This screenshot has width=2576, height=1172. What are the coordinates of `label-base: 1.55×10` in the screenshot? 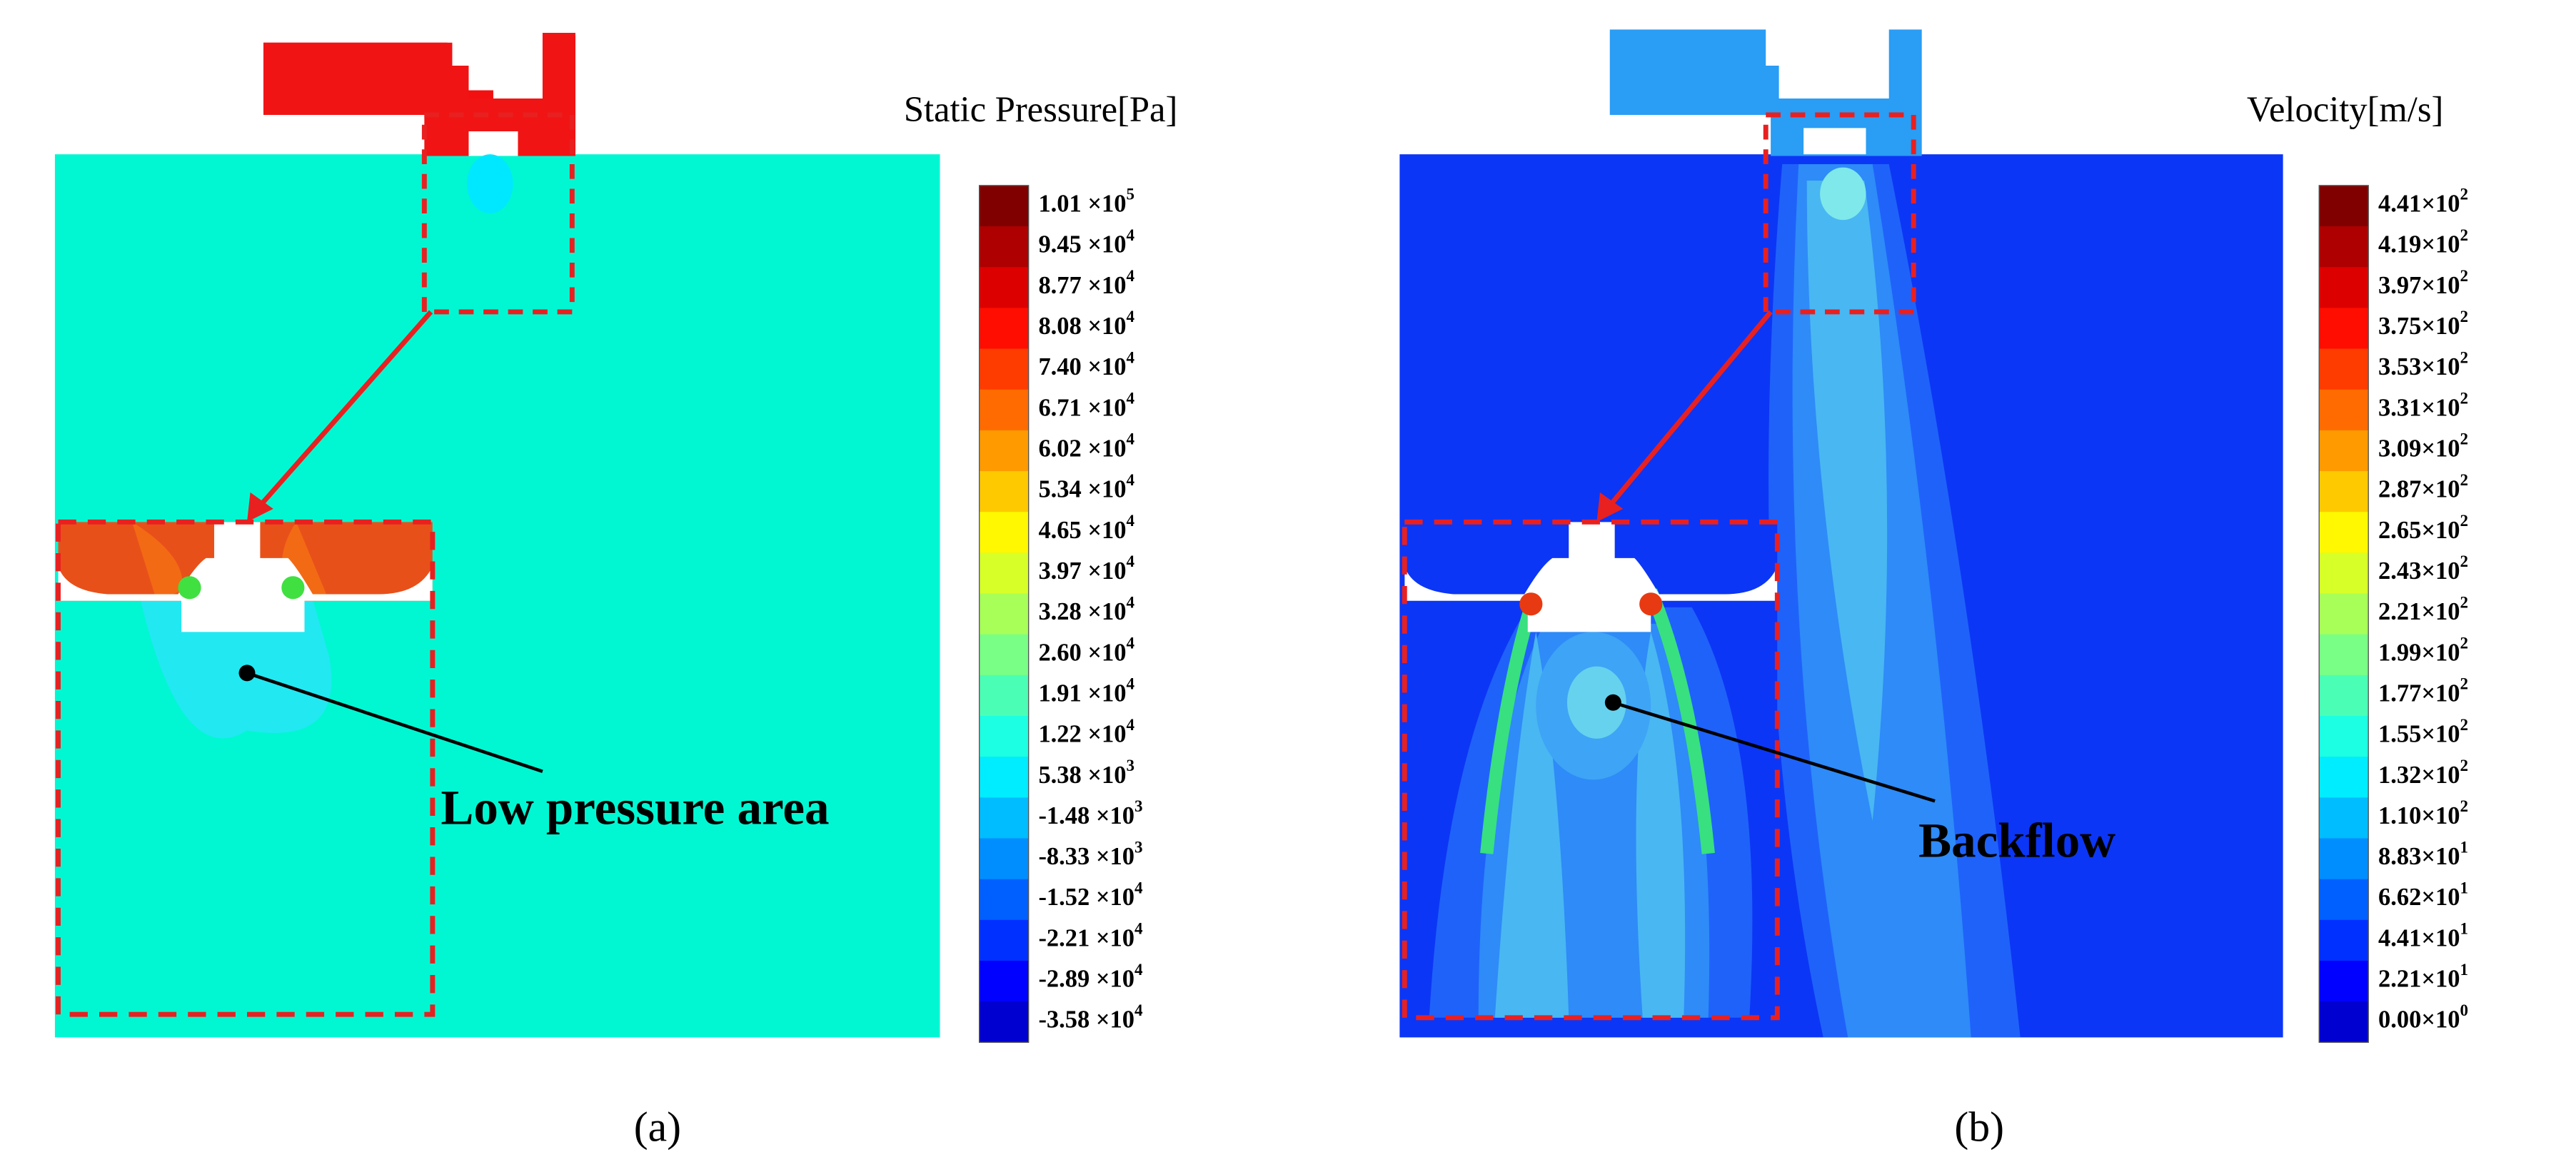 It's located at (2419, 735).